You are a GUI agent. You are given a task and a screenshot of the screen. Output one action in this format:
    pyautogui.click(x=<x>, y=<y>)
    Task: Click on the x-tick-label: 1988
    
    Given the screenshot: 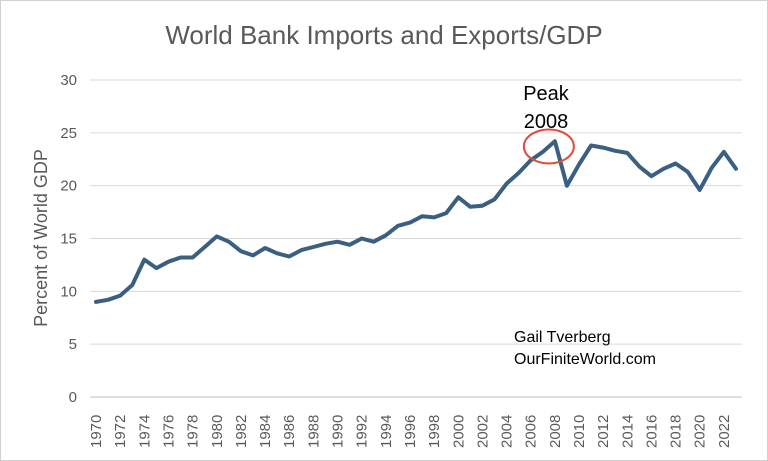 What is the action you would take?
    pyautogui.click(x=313, y=431)
    